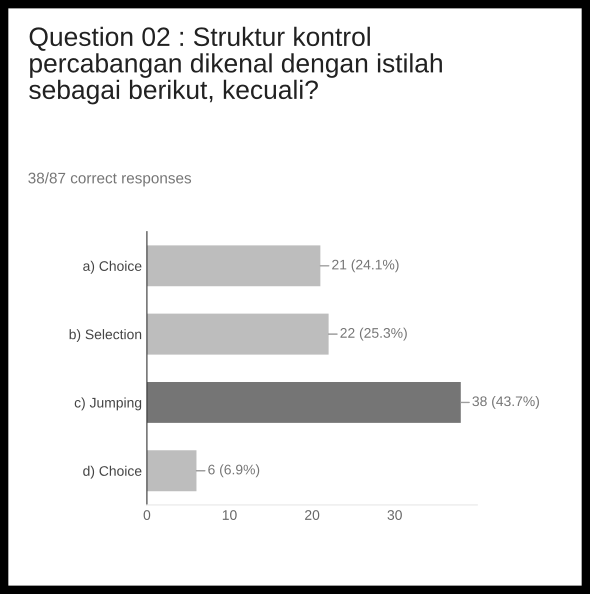  Describe the element at coordinates (147, 515) in the screenshot. I see `x-tick-label: 0` at that location.